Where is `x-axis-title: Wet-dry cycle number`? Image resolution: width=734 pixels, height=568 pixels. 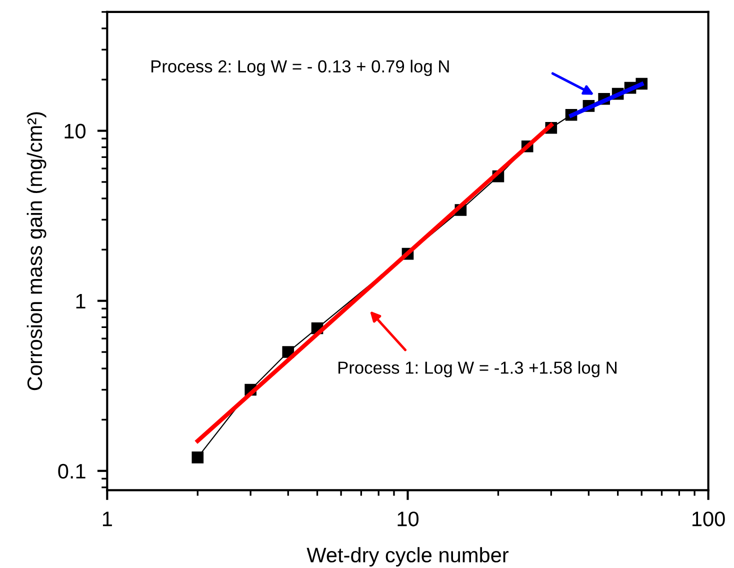 x-axis-title: Wet-dry cycle number is located at coordinates (407, 557).